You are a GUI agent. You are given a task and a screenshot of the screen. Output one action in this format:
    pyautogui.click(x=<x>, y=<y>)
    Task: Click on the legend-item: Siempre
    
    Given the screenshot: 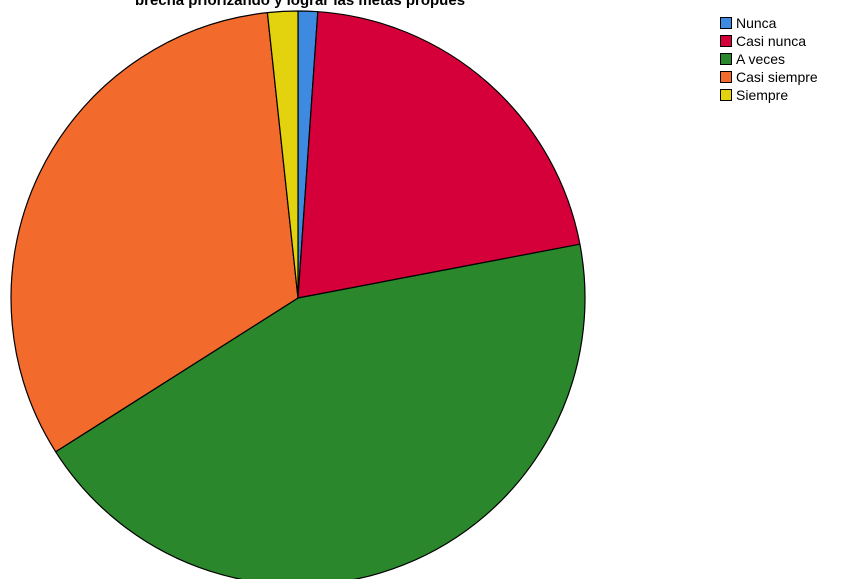 What is the action you would take?
    pyautogui.click(x=769, y=95)
    